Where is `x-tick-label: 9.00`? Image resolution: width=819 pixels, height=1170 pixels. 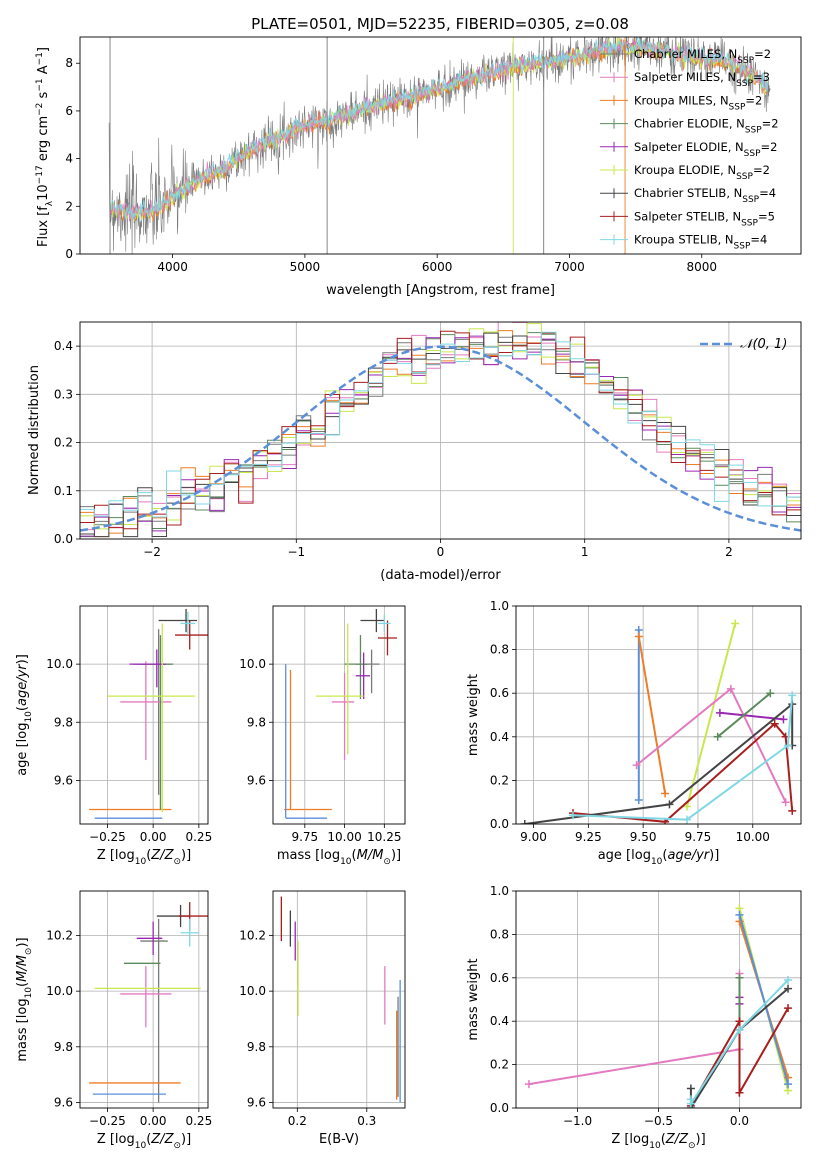
x-tick-label: 9.00 is located at coordinates (533, 837).